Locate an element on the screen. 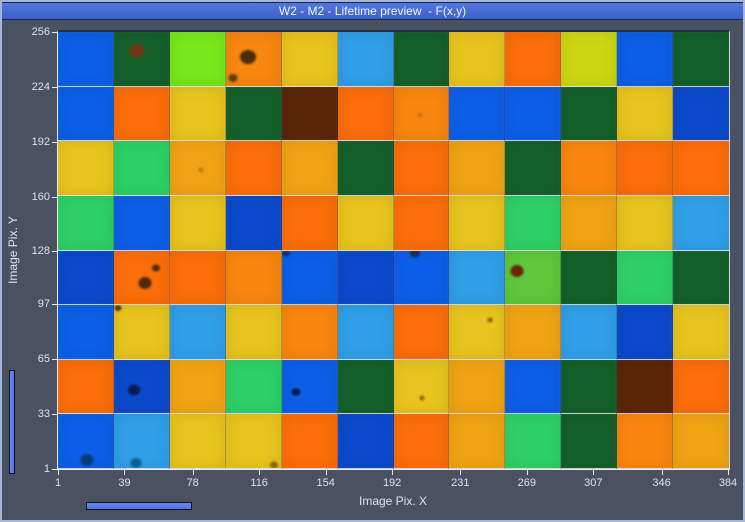 This screenshot has height=522, width=745. y-tick-label: 97 is located at coordinates (43, 304).